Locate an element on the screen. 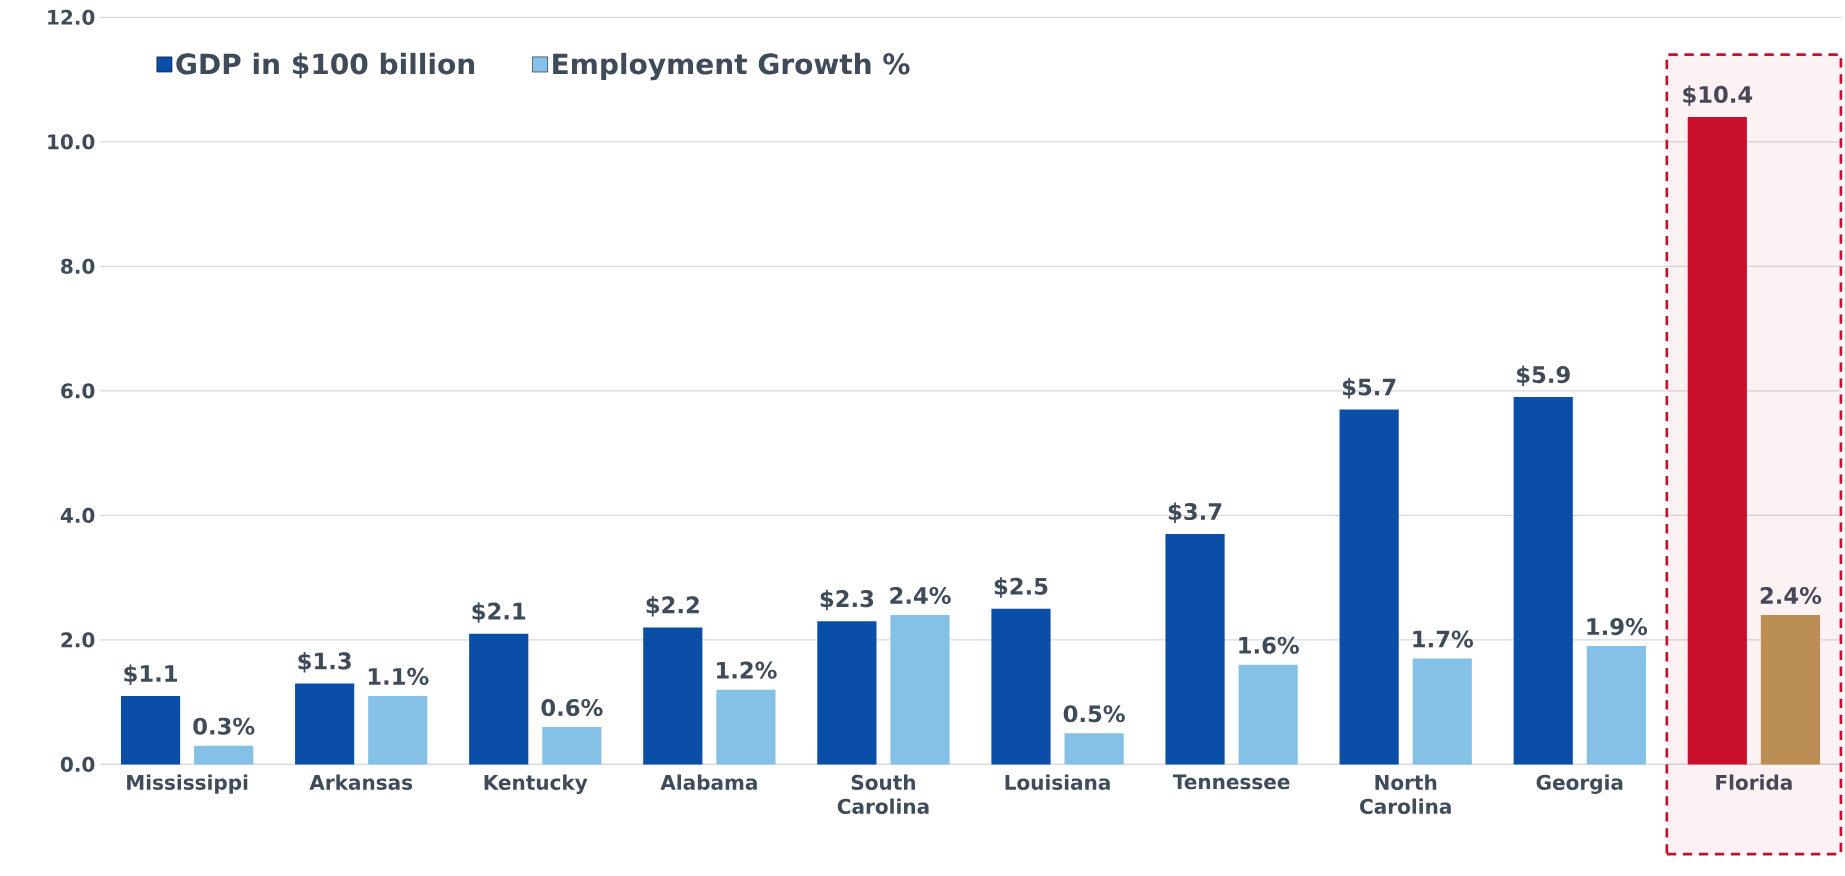 Image resolution: width=1845 pixels, height=876 pixels. x-tick-label: Kentucky is located at coordinates (536, 784).